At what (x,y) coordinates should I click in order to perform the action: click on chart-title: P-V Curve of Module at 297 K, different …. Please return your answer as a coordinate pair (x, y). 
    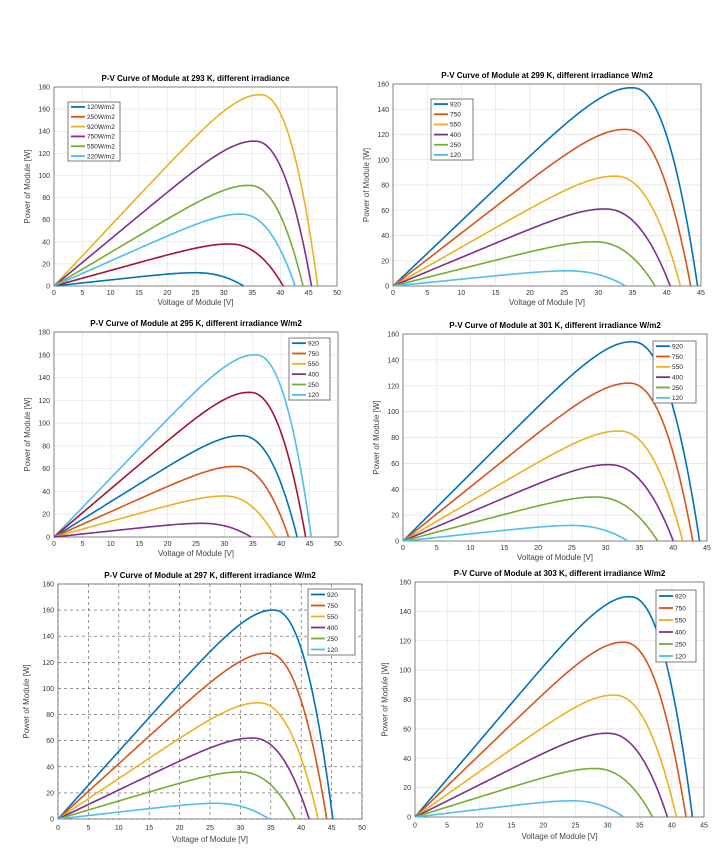
    Looking at the image, I should click on (210, 575).